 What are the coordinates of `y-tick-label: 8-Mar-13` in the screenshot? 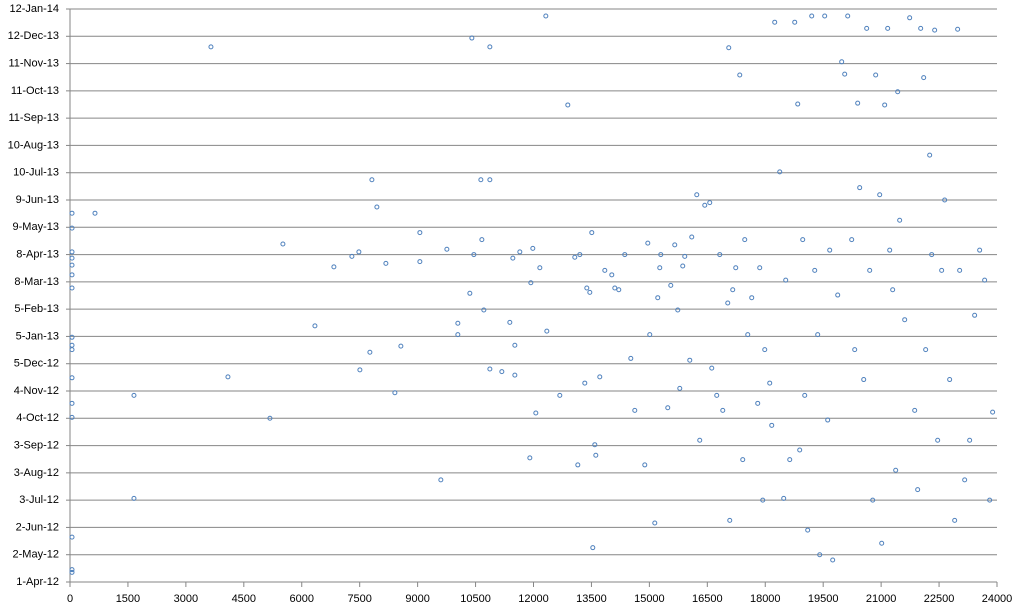 It's located at (36, 282).